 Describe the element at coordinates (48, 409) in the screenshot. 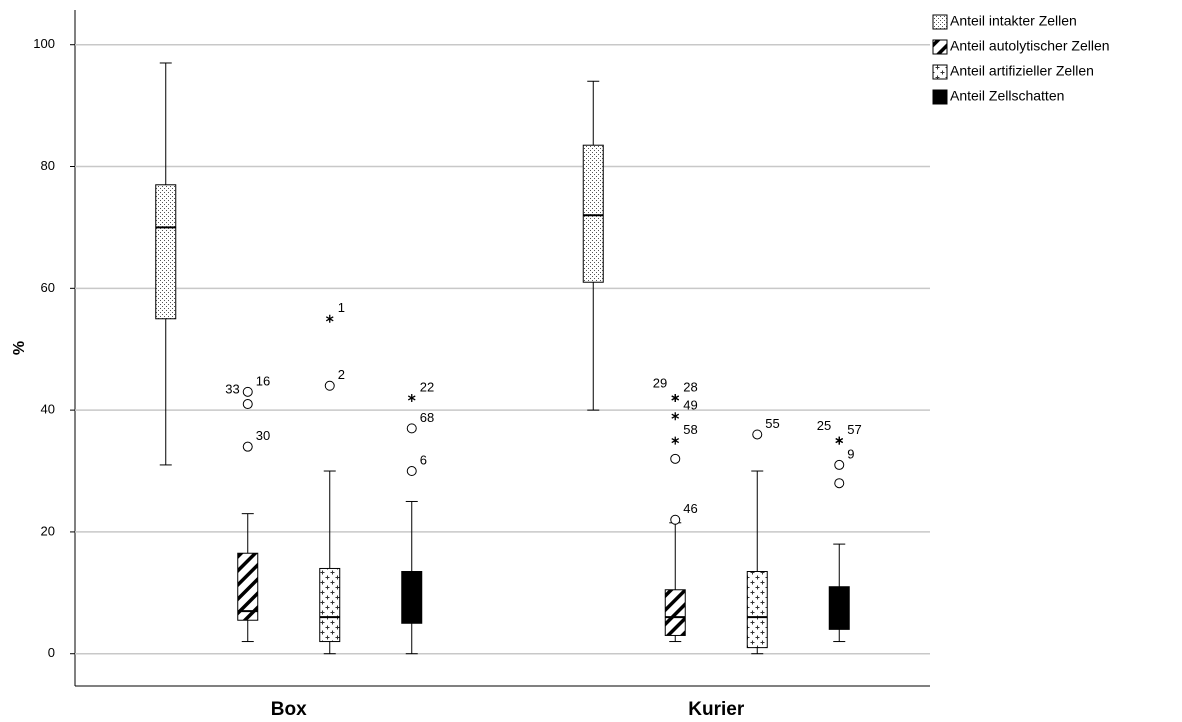

I see `y-tick-label: 40` at that location.